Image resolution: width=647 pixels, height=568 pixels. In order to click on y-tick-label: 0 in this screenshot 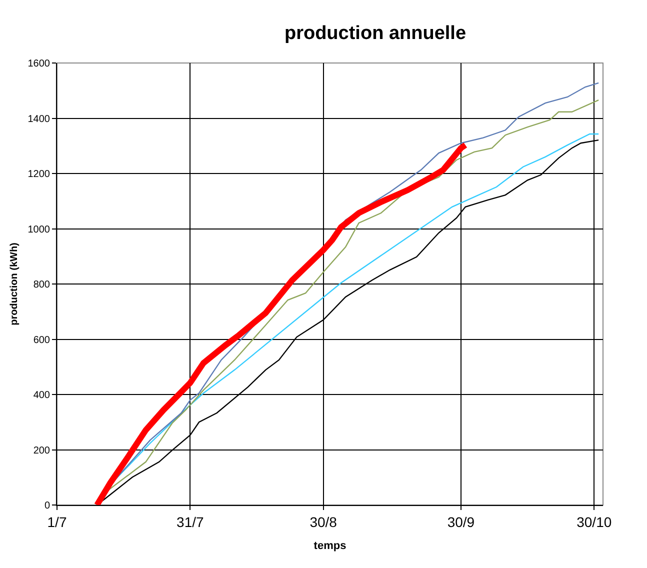, I will do `click(47, 506)`.